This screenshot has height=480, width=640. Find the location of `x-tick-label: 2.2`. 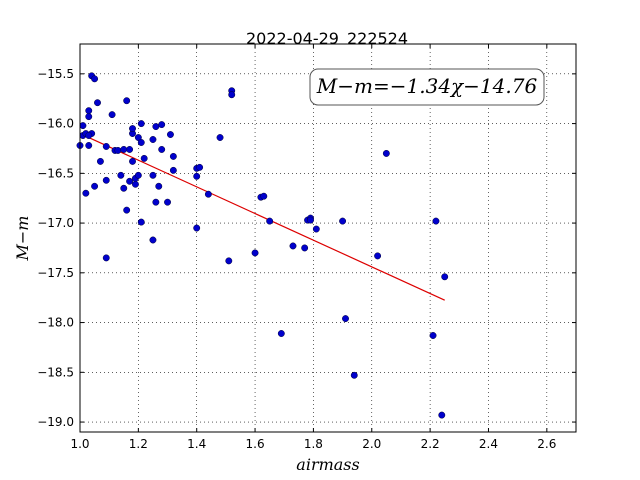

x-tick-label: 2.2 is located at coordinates (430, 444).